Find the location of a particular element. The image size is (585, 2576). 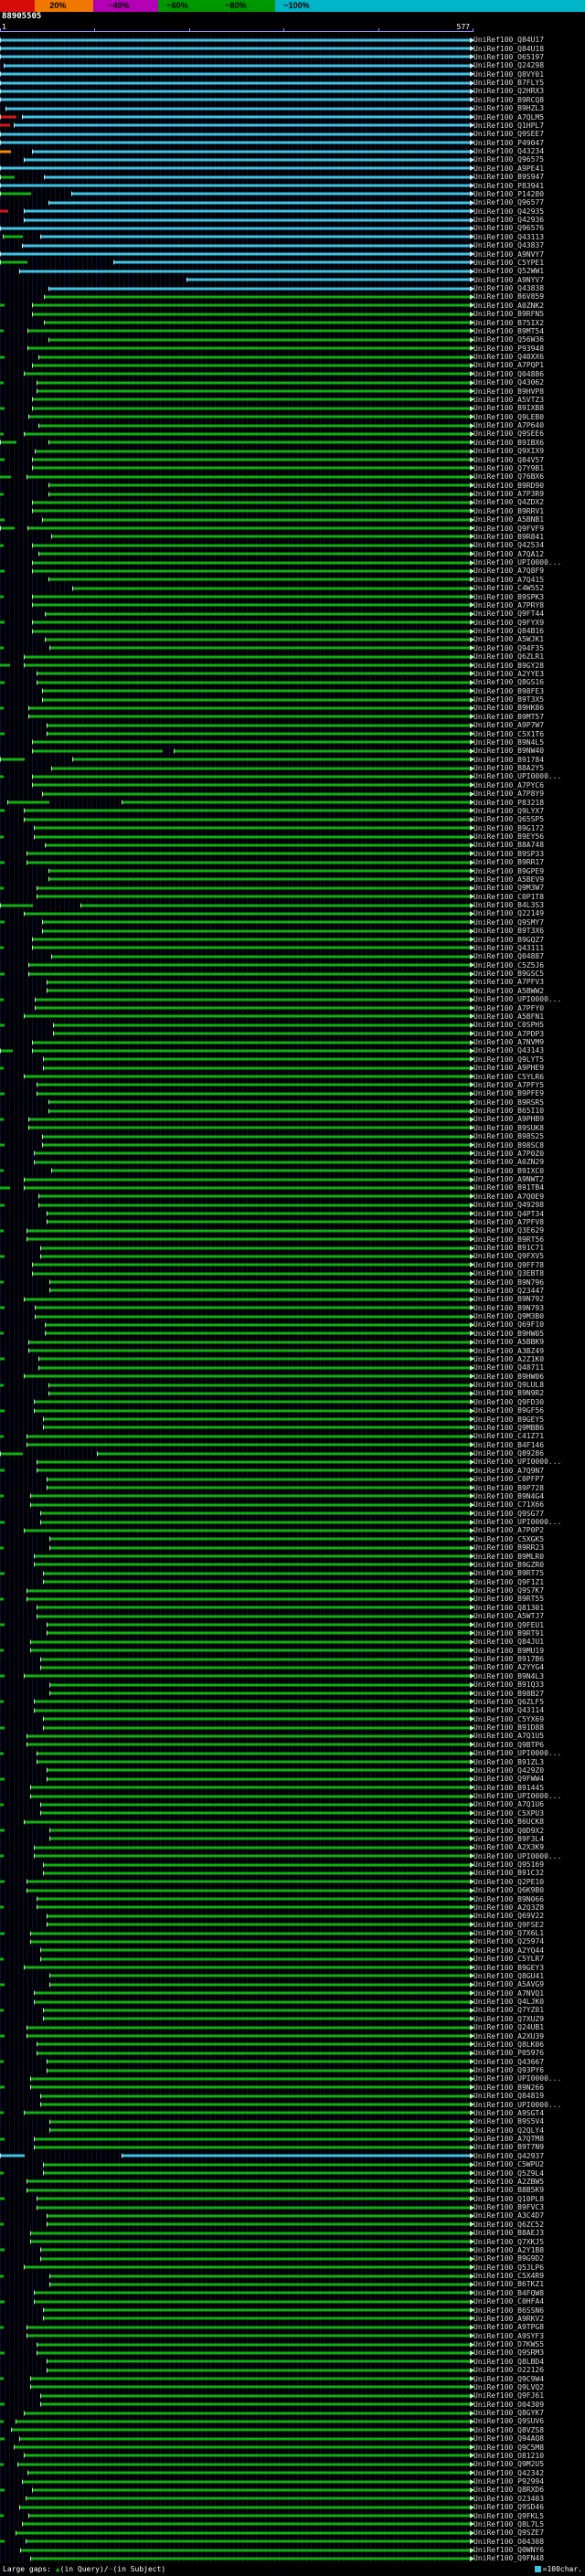

alignment-row: UniRef100_Q93PY6 is located at coordinates (293, 2070).